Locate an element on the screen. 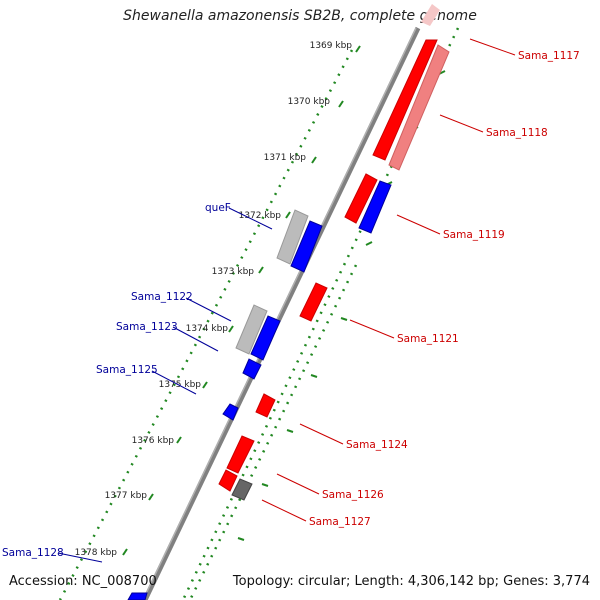 The image size is (600, 600). label-sama-1128: Sama_1128 is located at coordinates (33, 553).